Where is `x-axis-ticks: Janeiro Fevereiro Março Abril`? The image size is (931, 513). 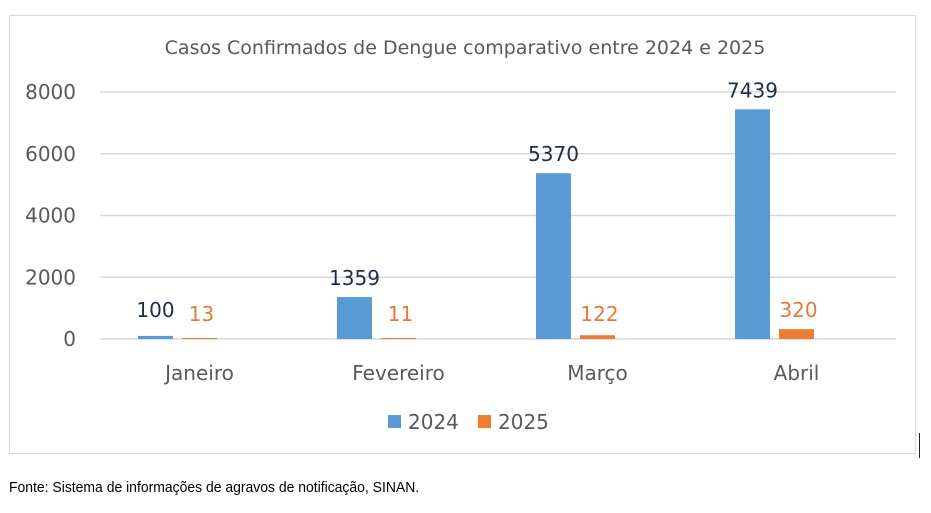
x-axis-ticks: Janeiro Fevereiro Março Abril is located at coordinates (491, 373).